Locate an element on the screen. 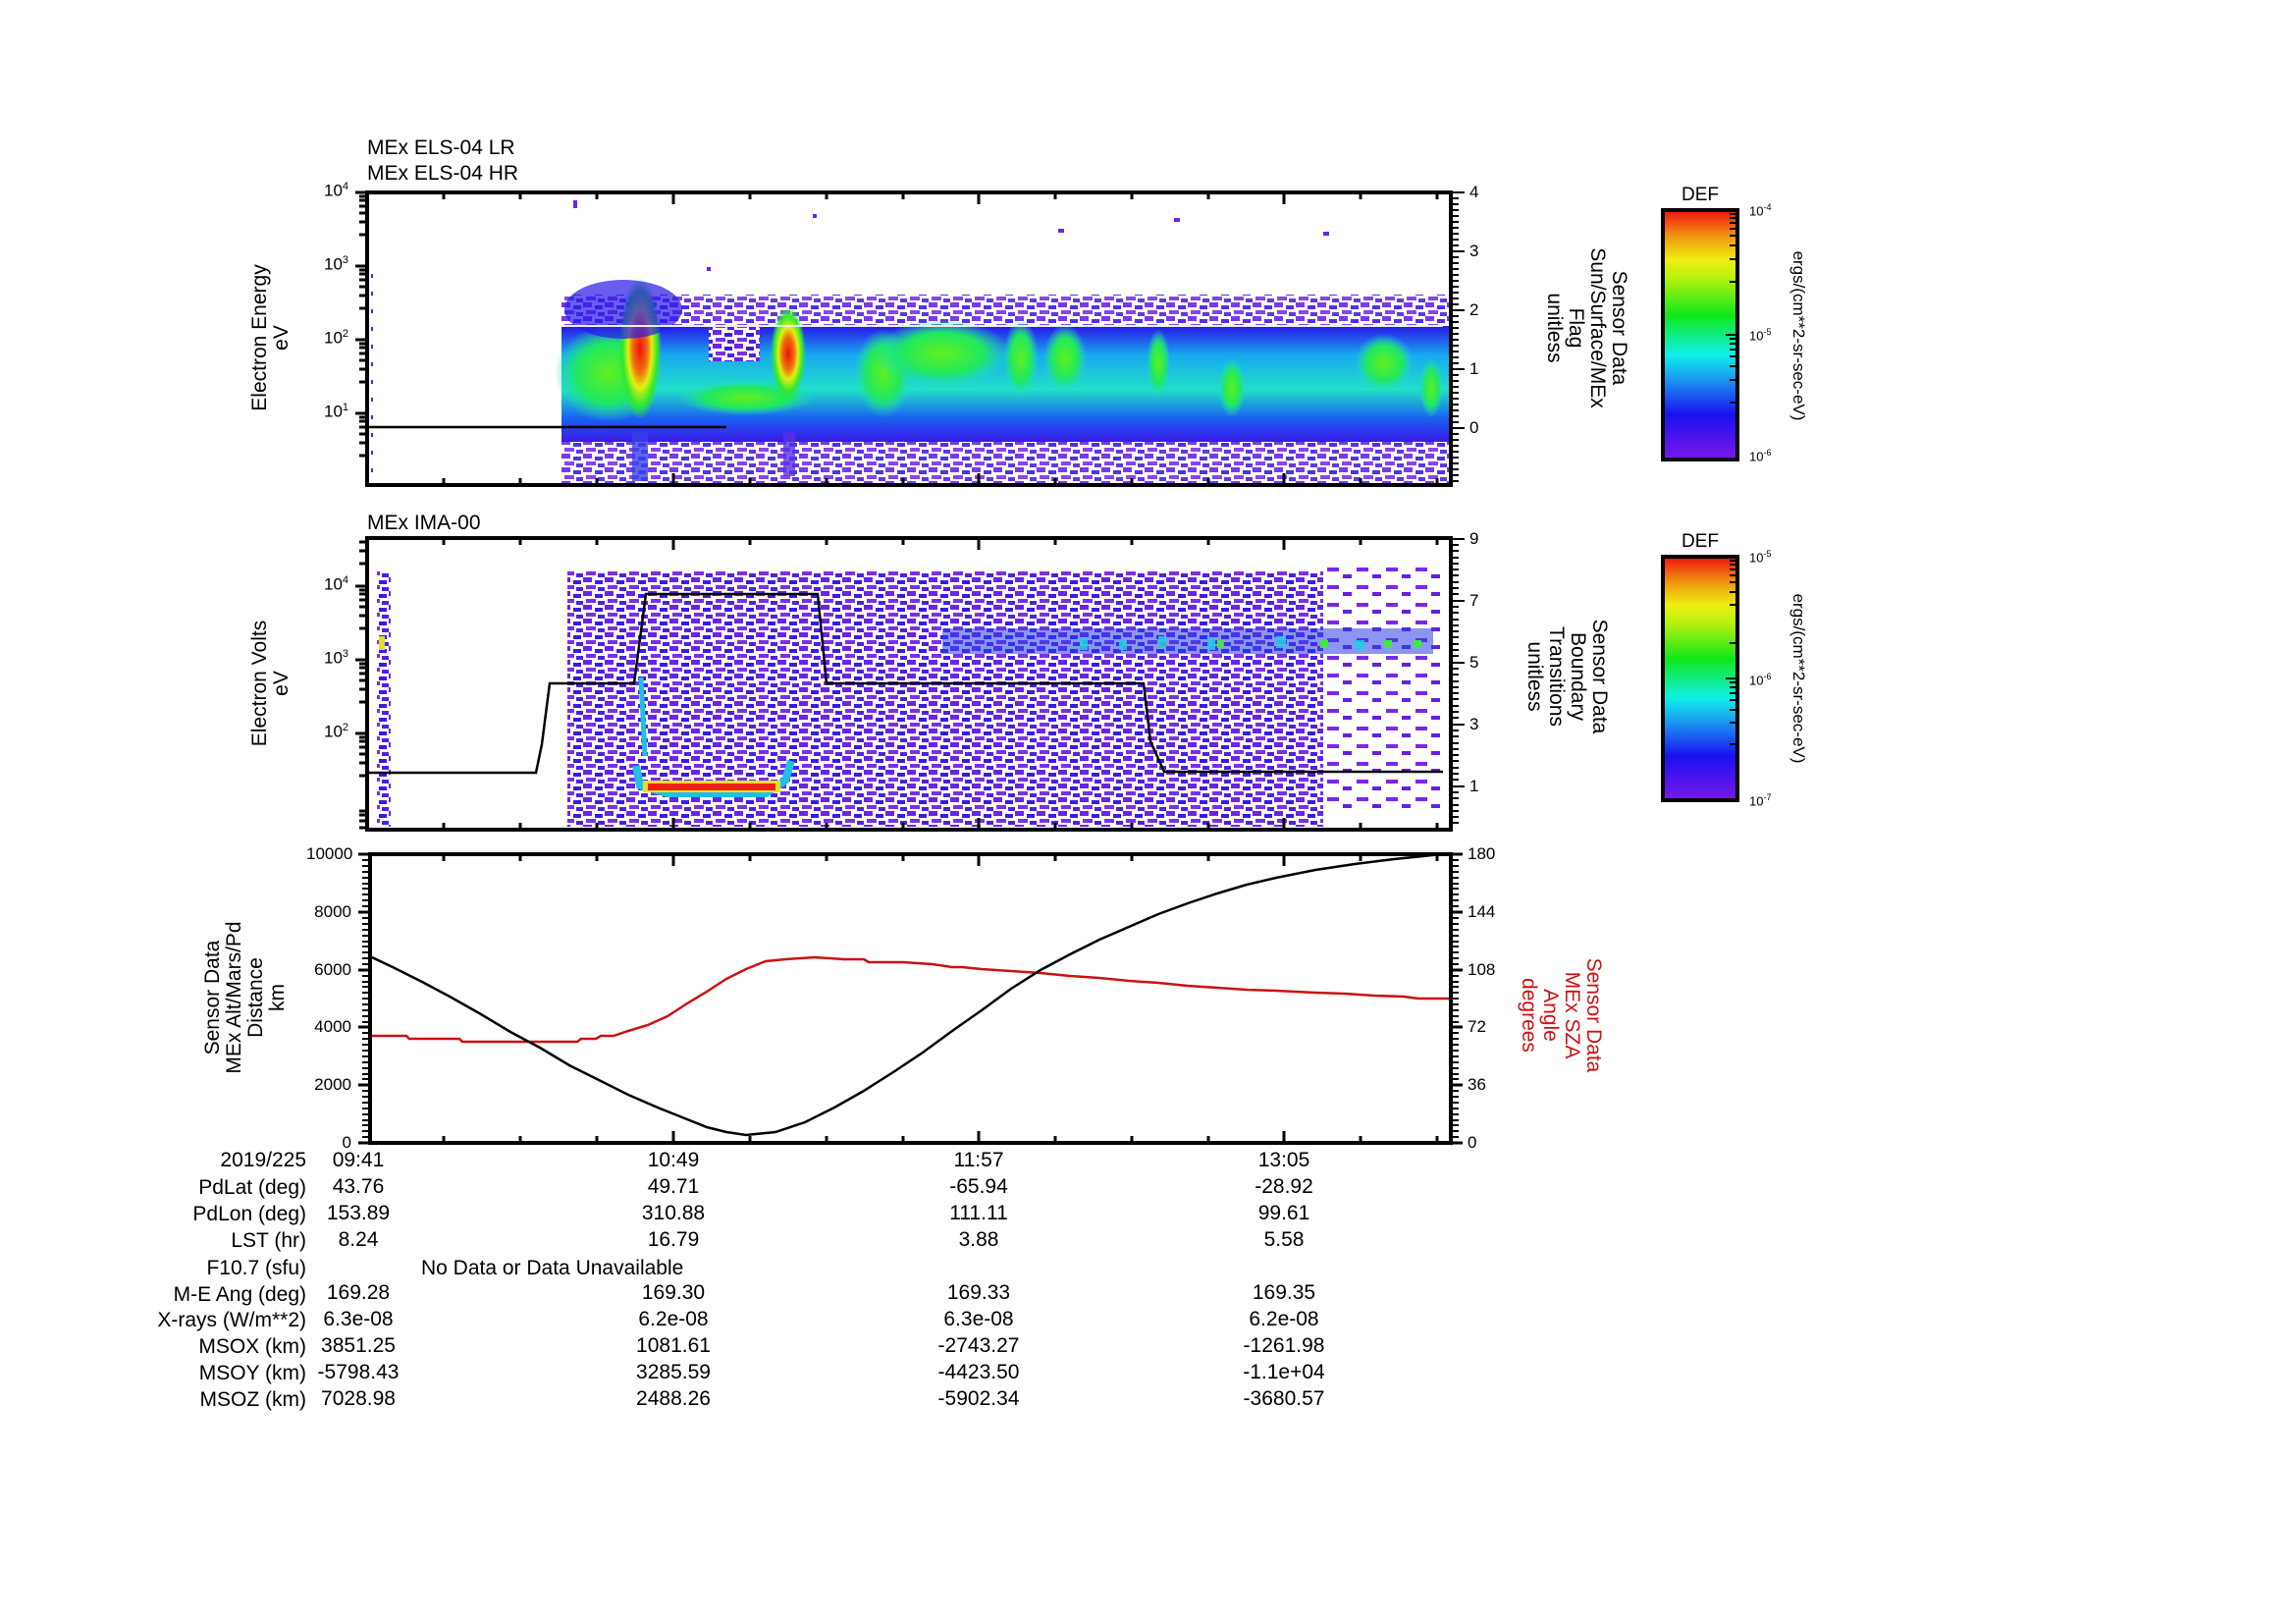 The height and width of the screenshot is (1623, 2296). eph-val: 16.79 is located at coordinates (673, 1239).